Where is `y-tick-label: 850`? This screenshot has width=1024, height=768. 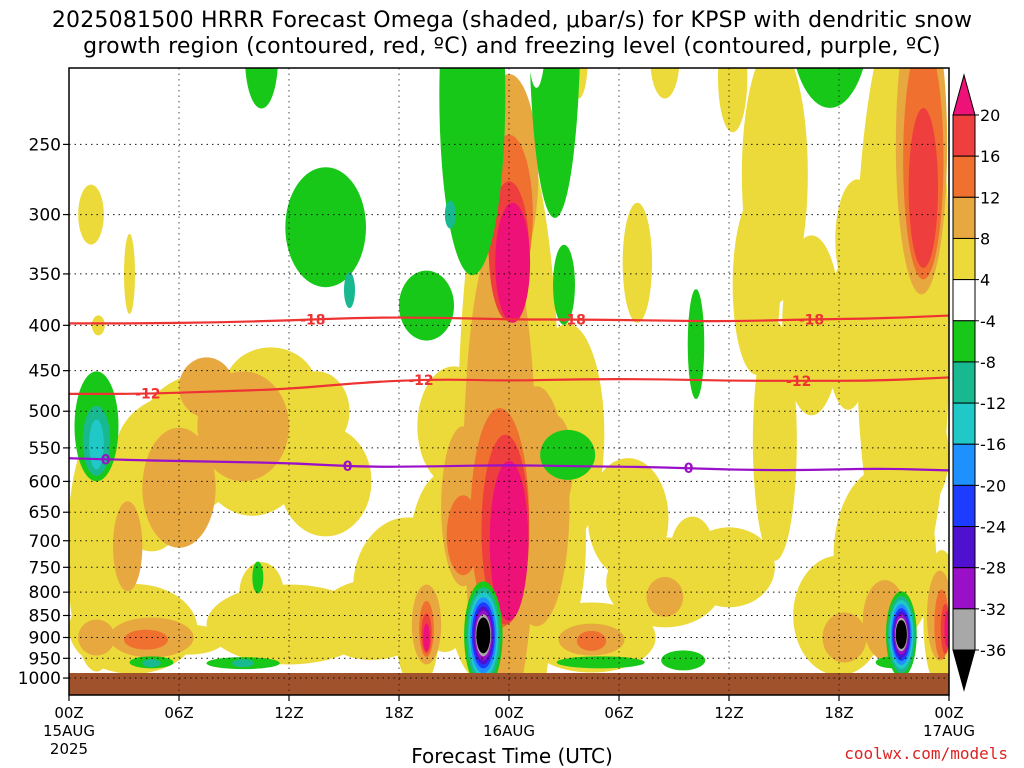 y-tick-label: 850 is located at coordinates (45, 616).